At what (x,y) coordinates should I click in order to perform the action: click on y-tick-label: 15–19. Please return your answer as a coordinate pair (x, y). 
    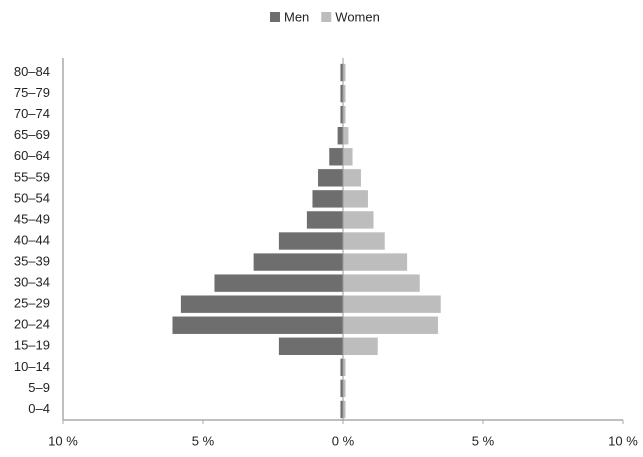
    Looking at the image, I should click on (32, 345).